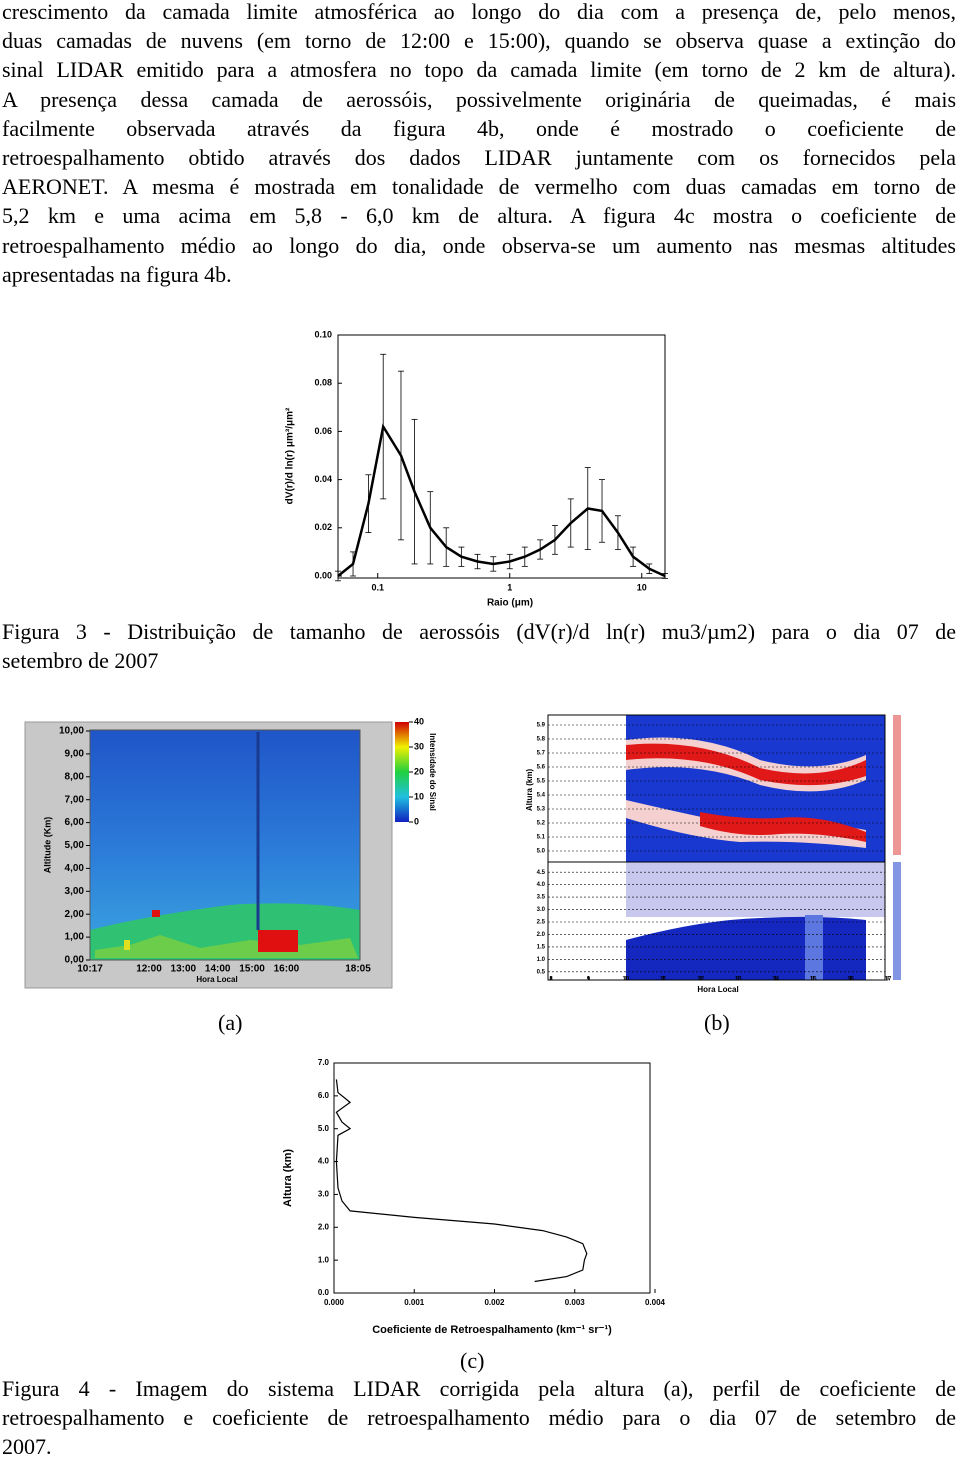  I want to click on x-tick-label: 13, so click(738, 980).